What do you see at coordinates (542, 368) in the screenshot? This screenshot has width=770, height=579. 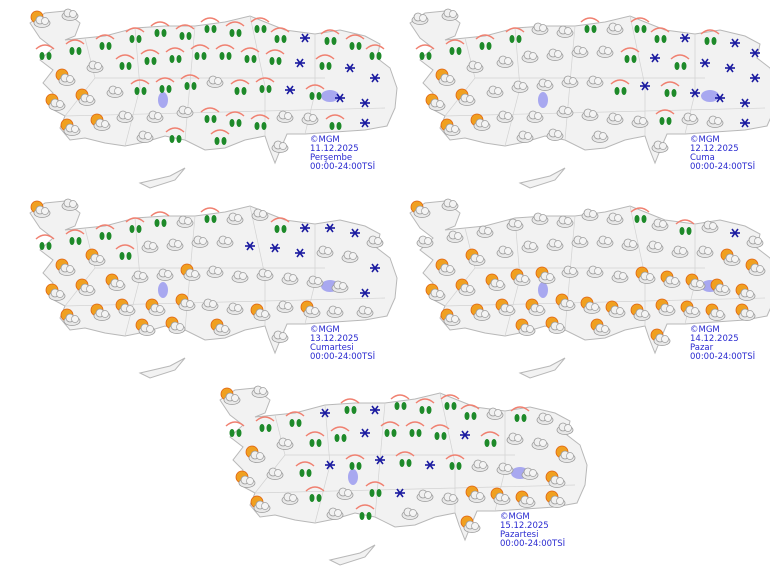 I see `cyprus` at bounding box center [542, 368].